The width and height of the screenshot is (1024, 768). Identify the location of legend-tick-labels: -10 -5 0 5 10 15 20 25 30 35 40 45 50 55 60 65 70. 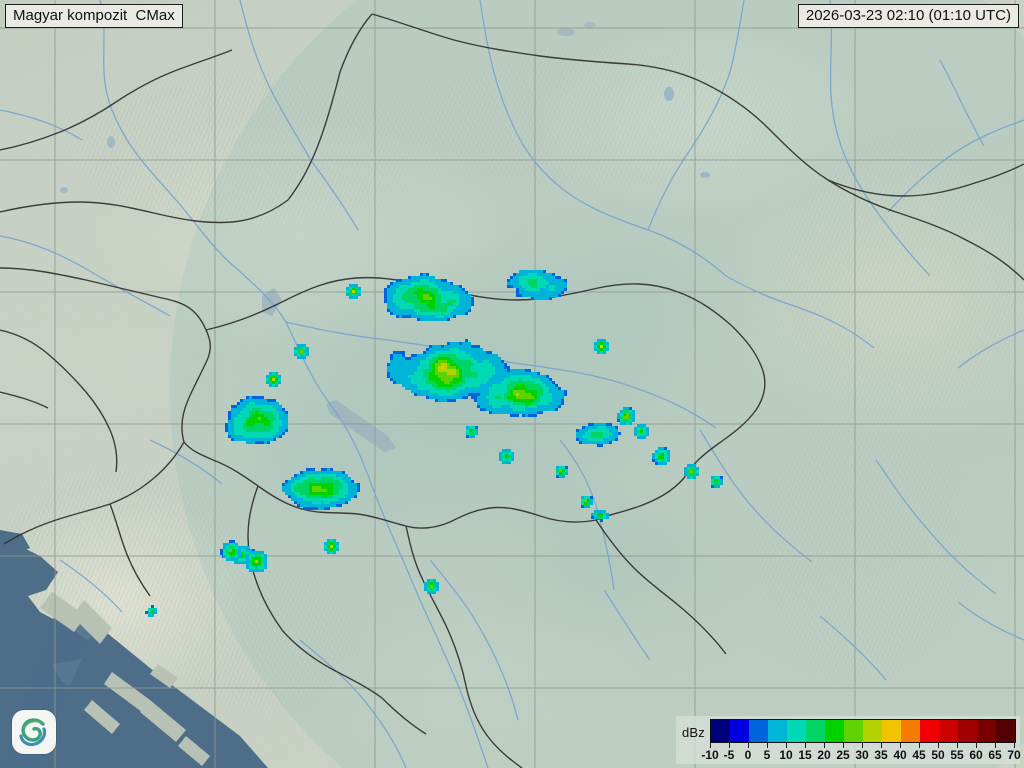
(860, 755).